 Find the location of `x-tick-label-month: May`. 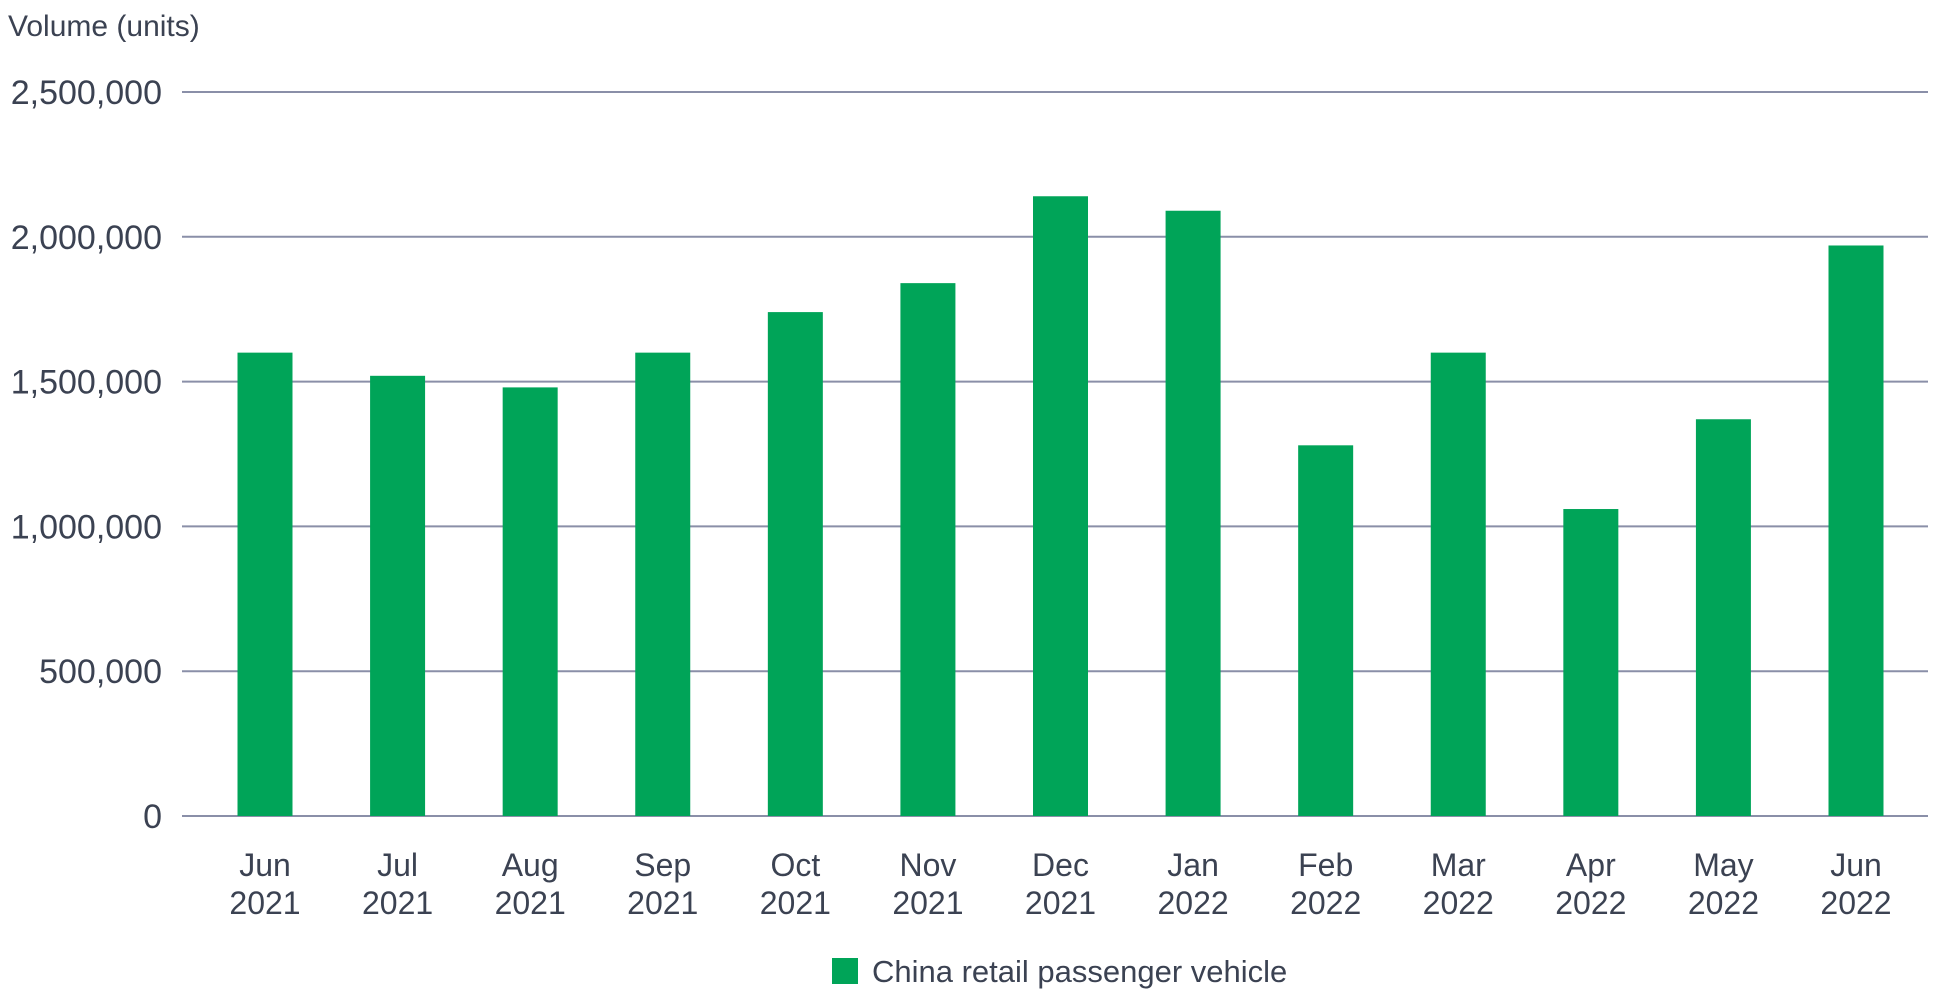

x-tick-label-month: May is located at coordinates (1723, 865).